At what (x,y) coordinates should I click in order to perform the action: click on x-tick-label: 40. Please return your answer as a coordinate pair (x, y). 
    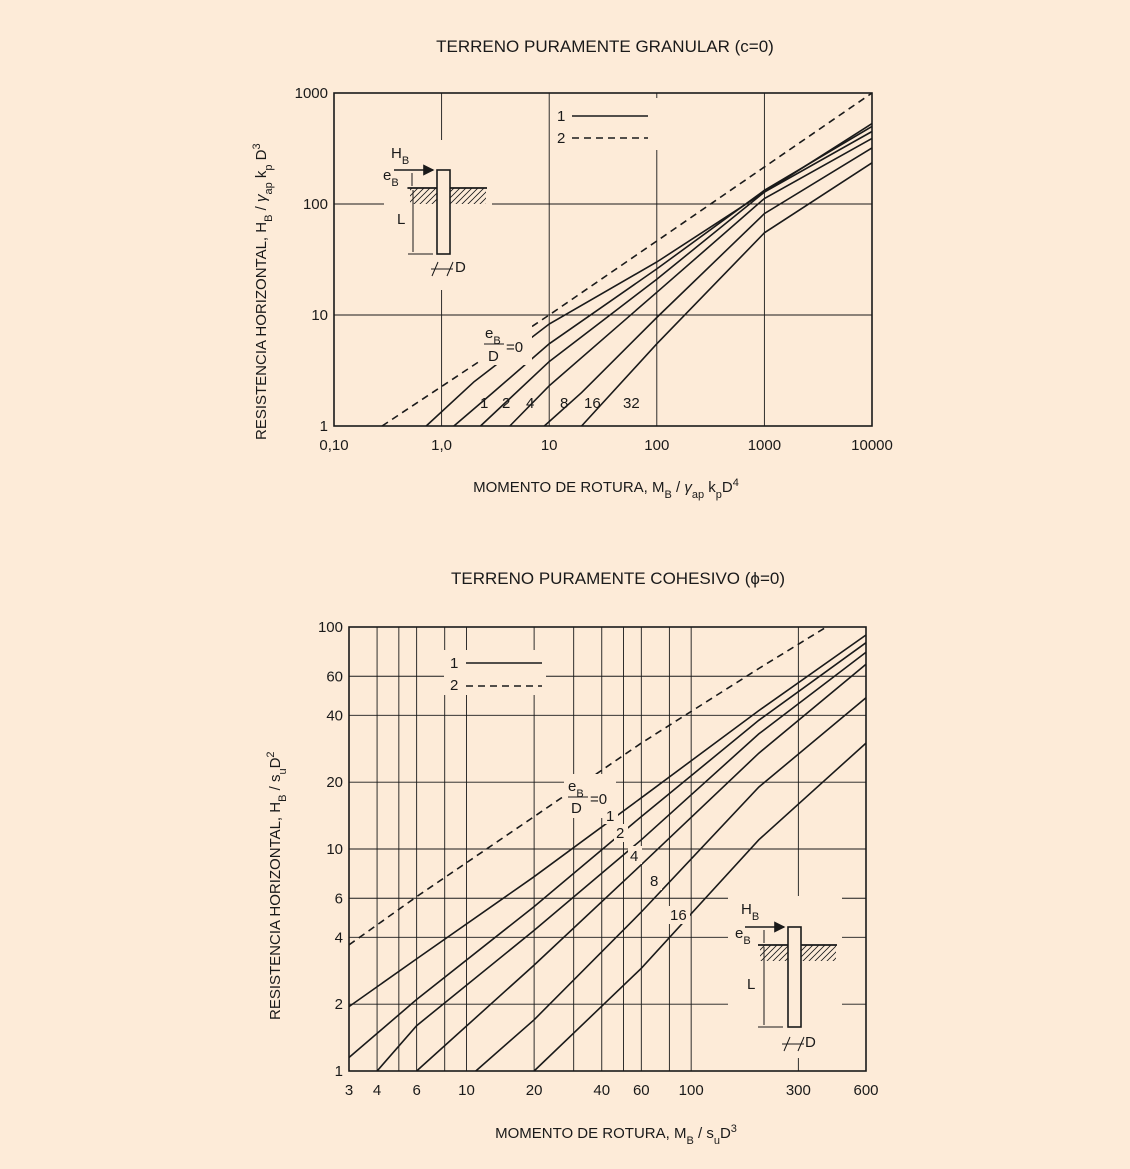
    Looking at the image, I should click on (601, 1090).